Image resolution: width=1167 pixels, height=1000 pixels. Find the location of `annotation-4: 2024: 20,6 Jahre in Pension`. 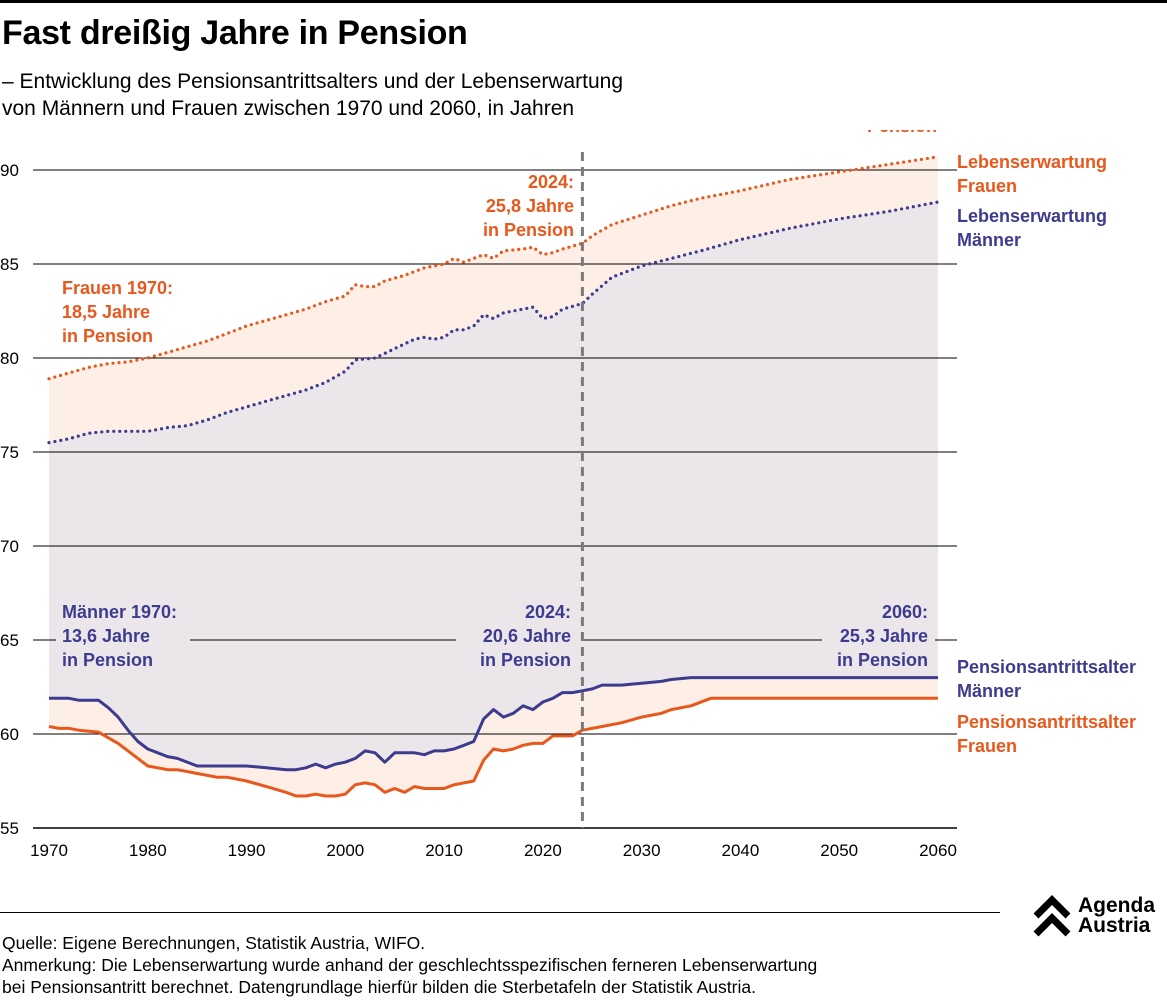

annotation-4: 2024: 20,6 Jahre in Pension is located at coordinates (525, 636).